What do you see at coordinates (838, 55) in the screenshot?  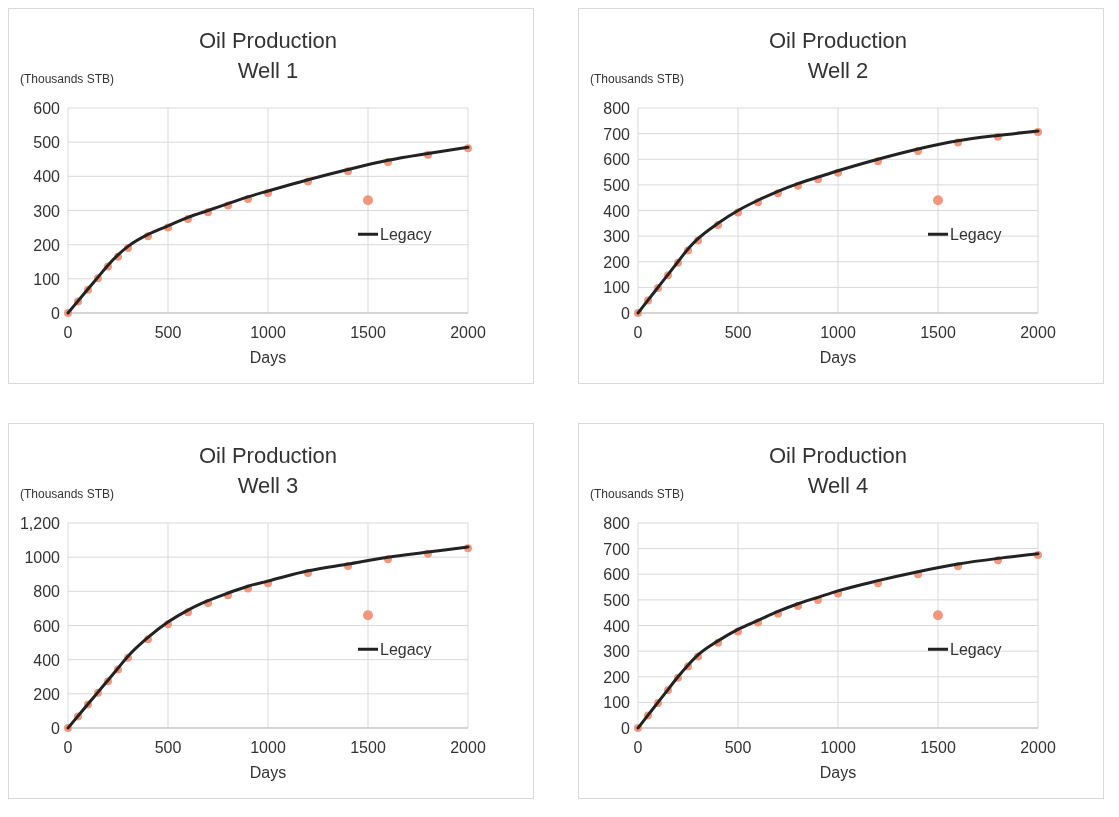 I see `chart-title: Oil Production Well 2` at bounding box center [838, 55].